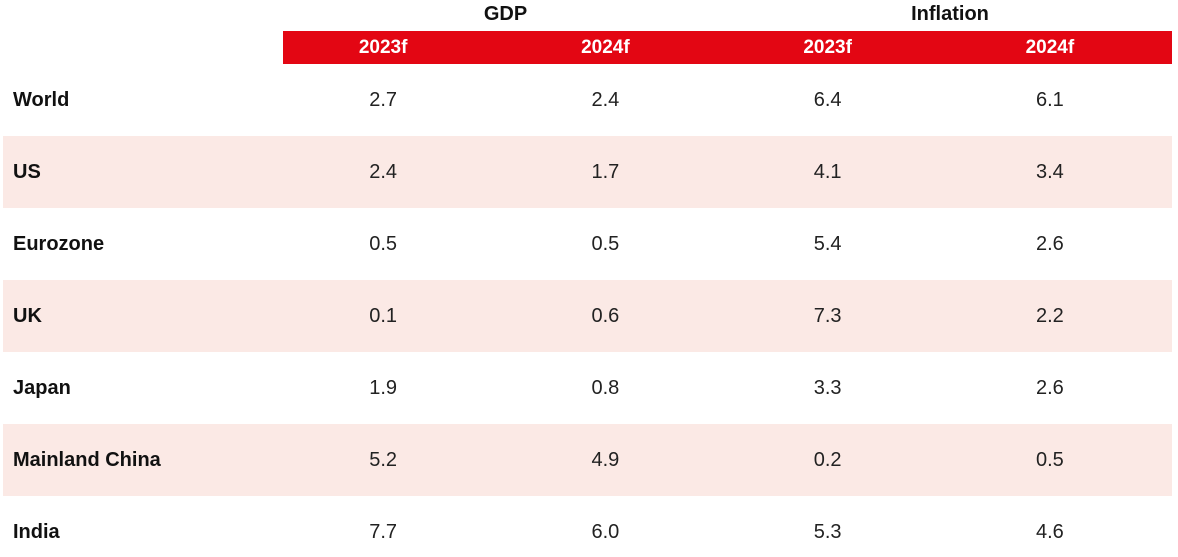 The image size is (1178, 557). I want to click on row-label: US, so click(27, 171).